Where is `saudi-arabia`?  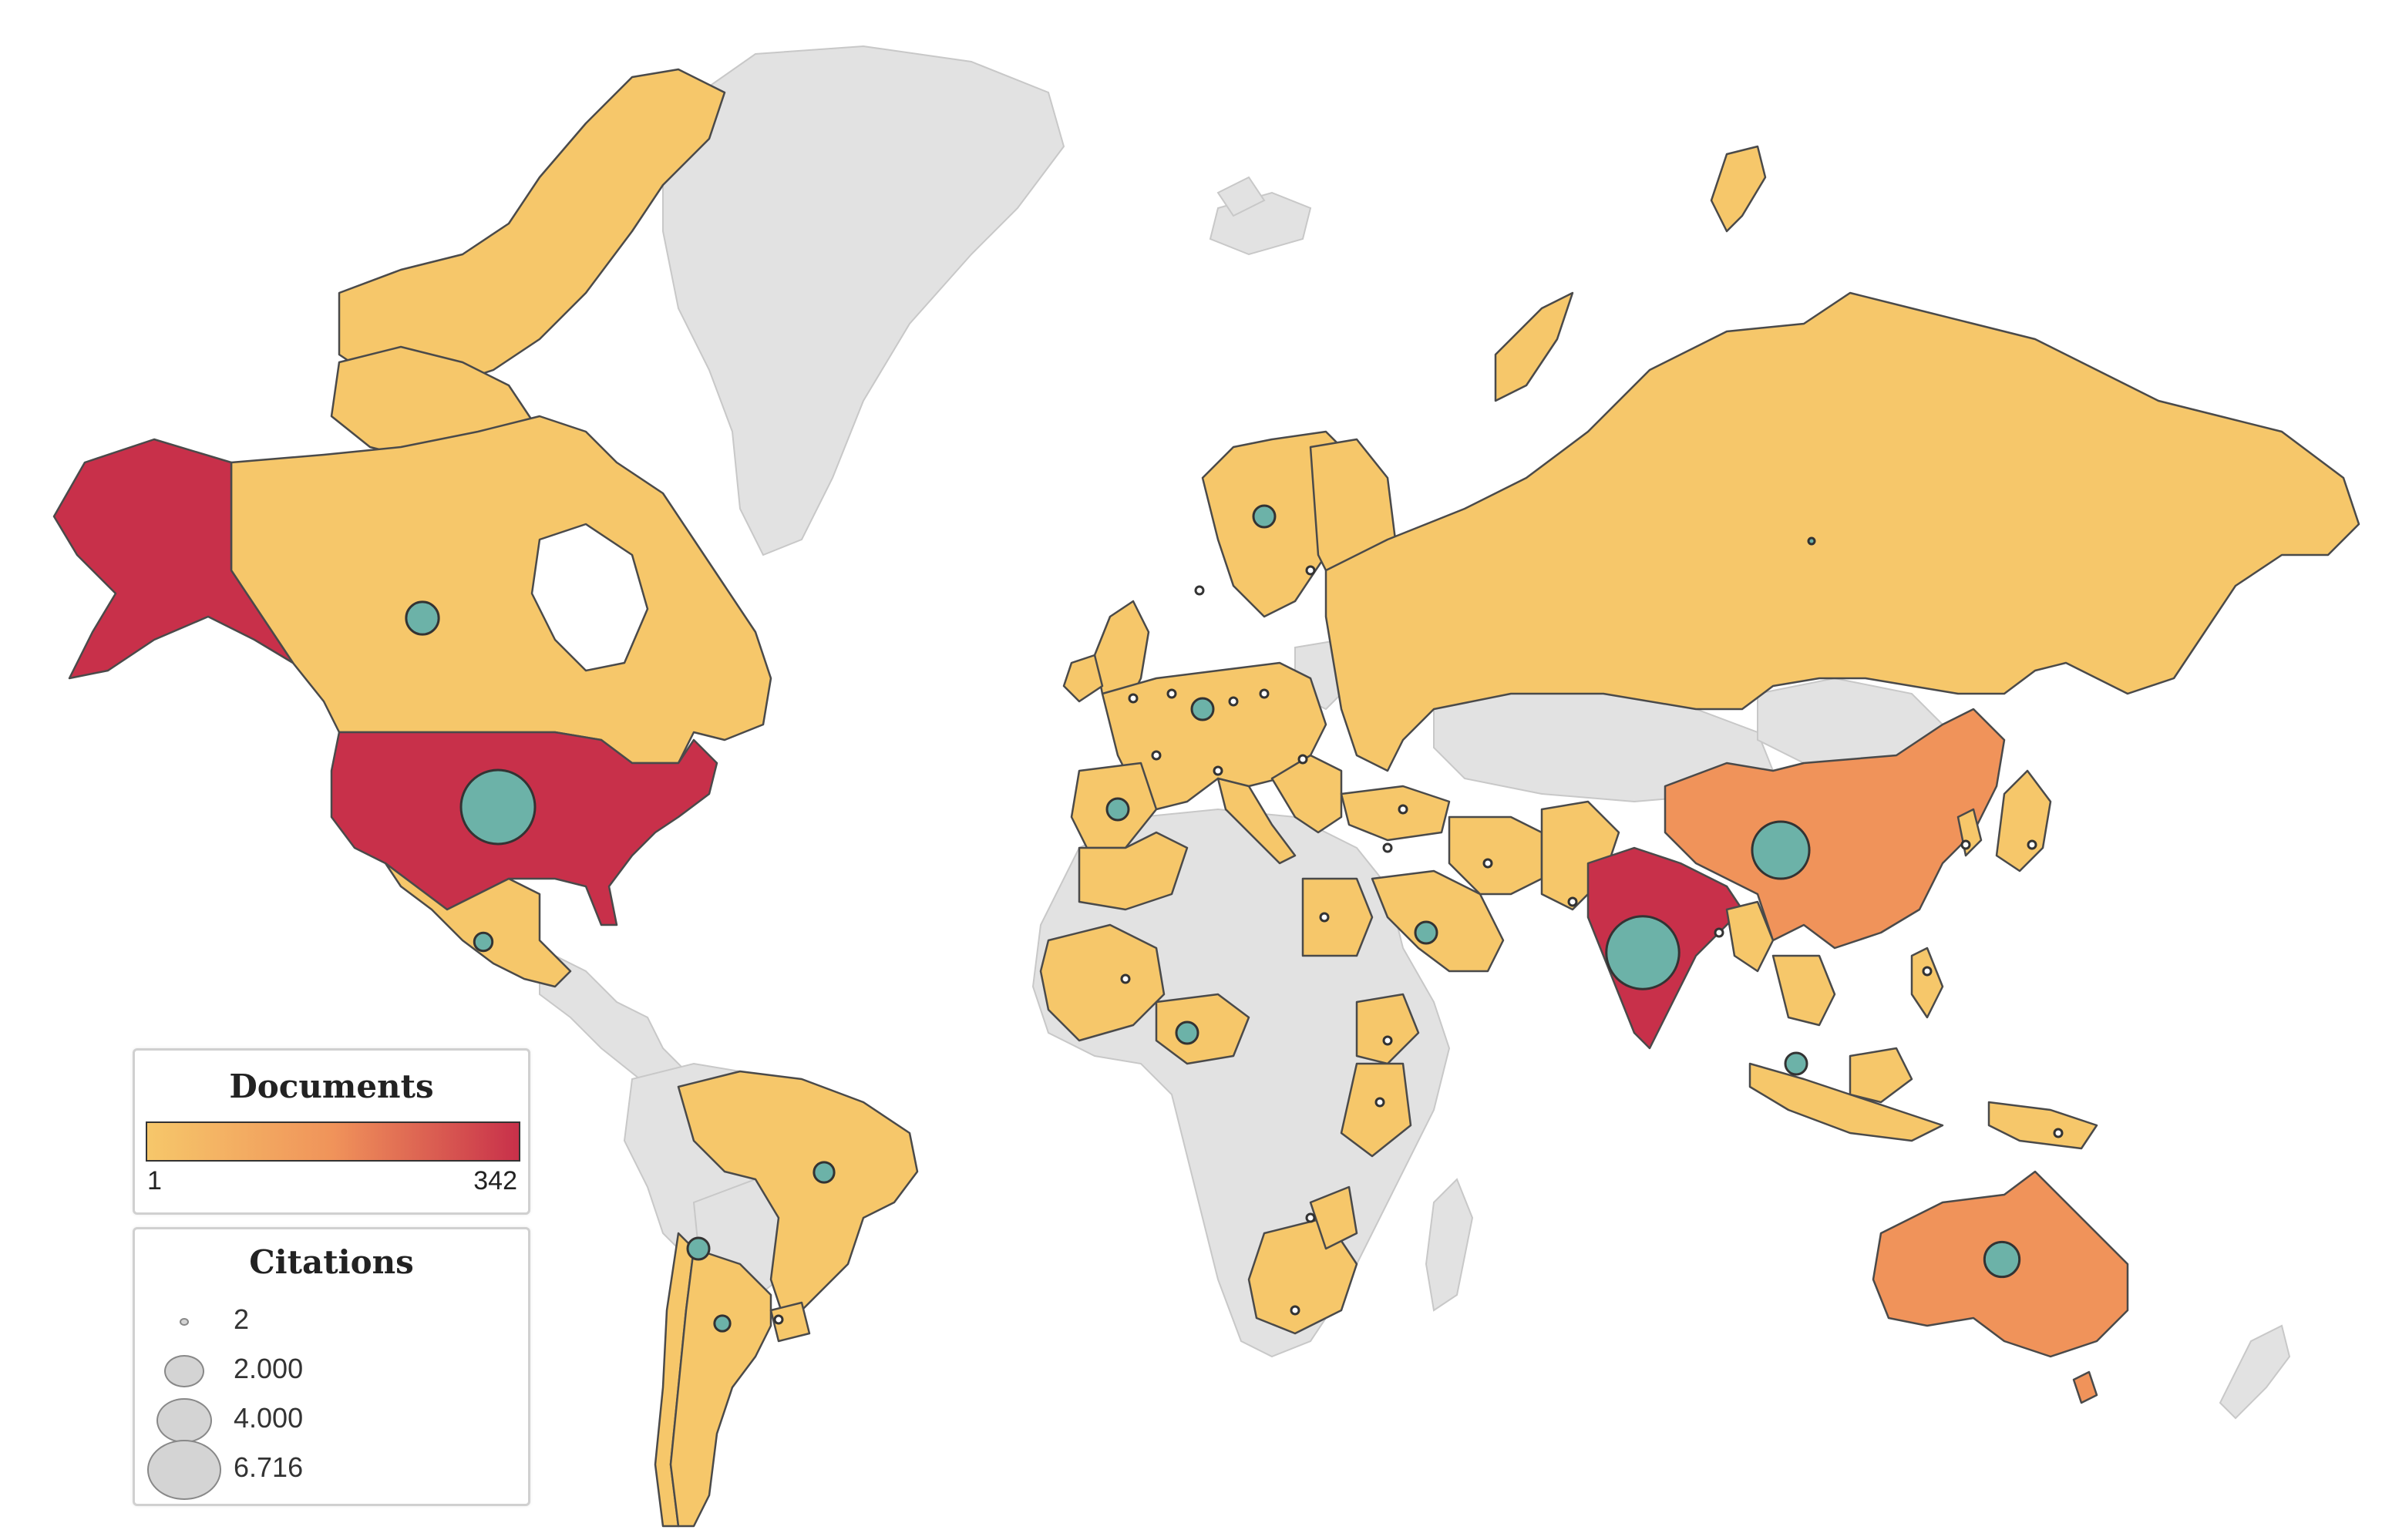 saudi-arabia is located at coordinates (1438, 921).